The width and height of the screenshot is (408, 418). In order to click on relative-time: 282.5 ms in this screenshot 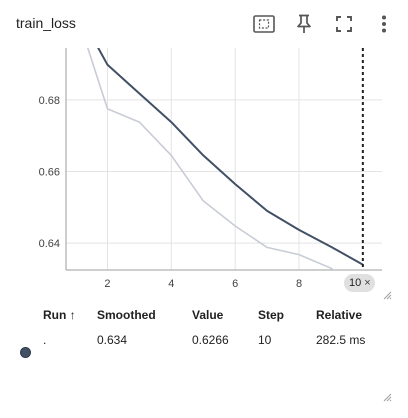, I will do `click(341, 340)`.